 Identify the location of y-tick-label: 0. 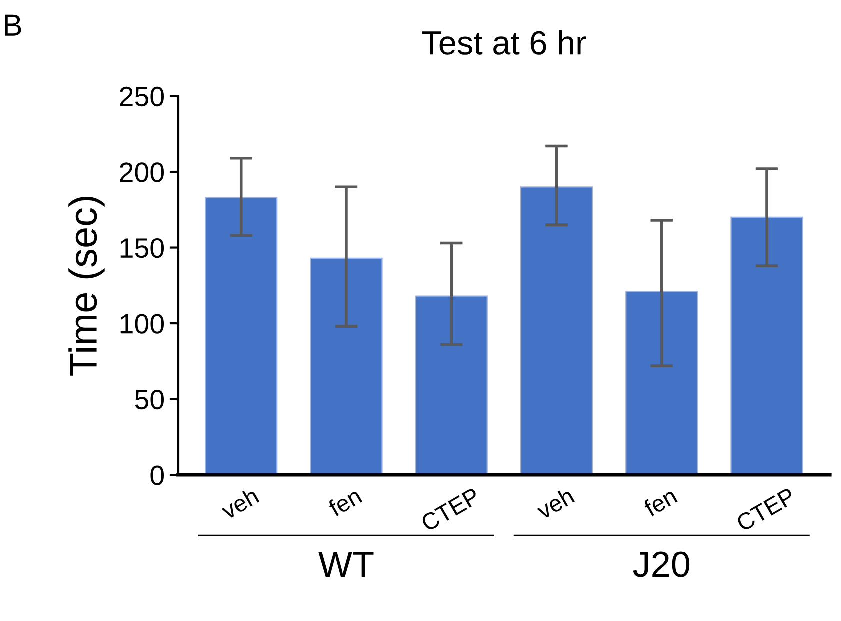
(157, 476).